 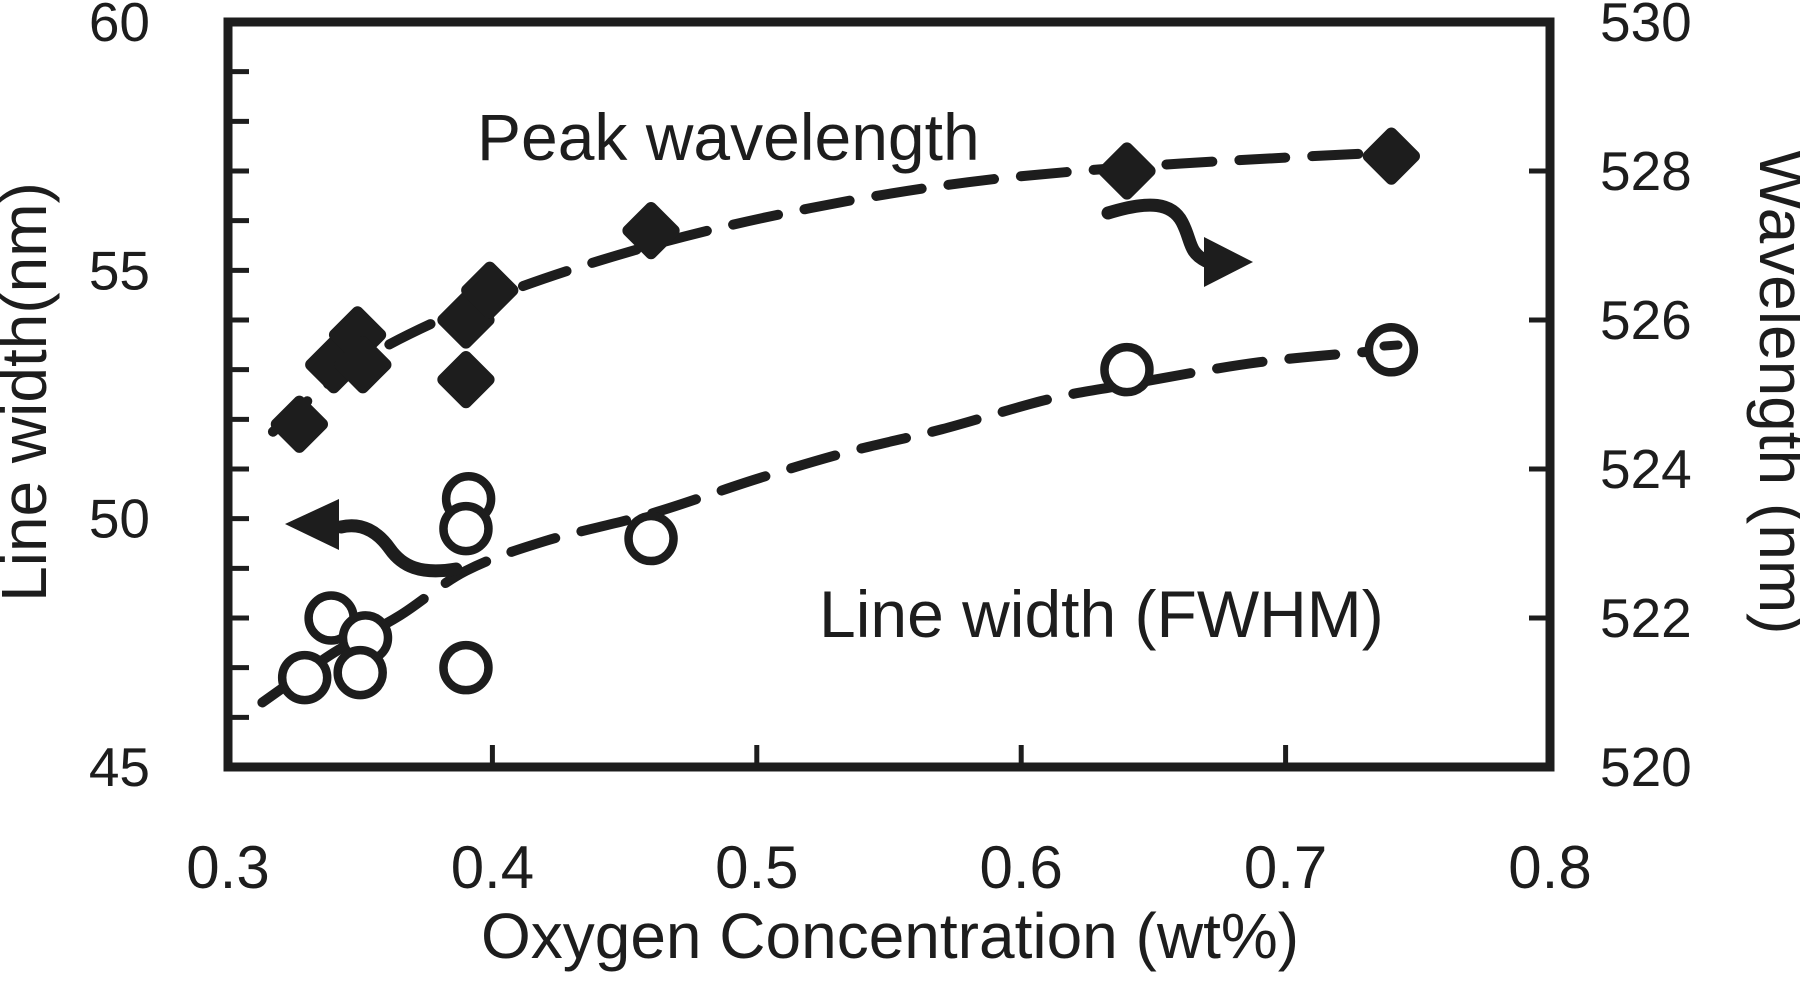 I want to click on x-axis-title: Oxygen Concentration (wt%), so click(x=890, y=936).